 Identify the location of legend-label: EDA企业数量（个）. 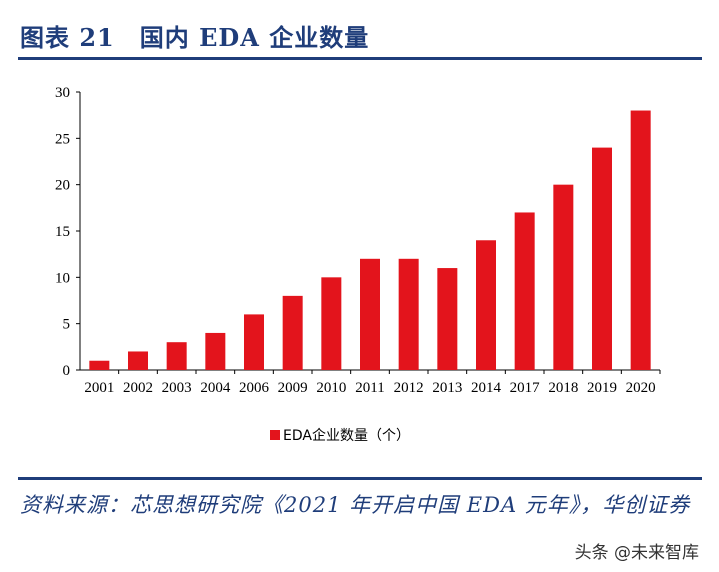
(346, 435).